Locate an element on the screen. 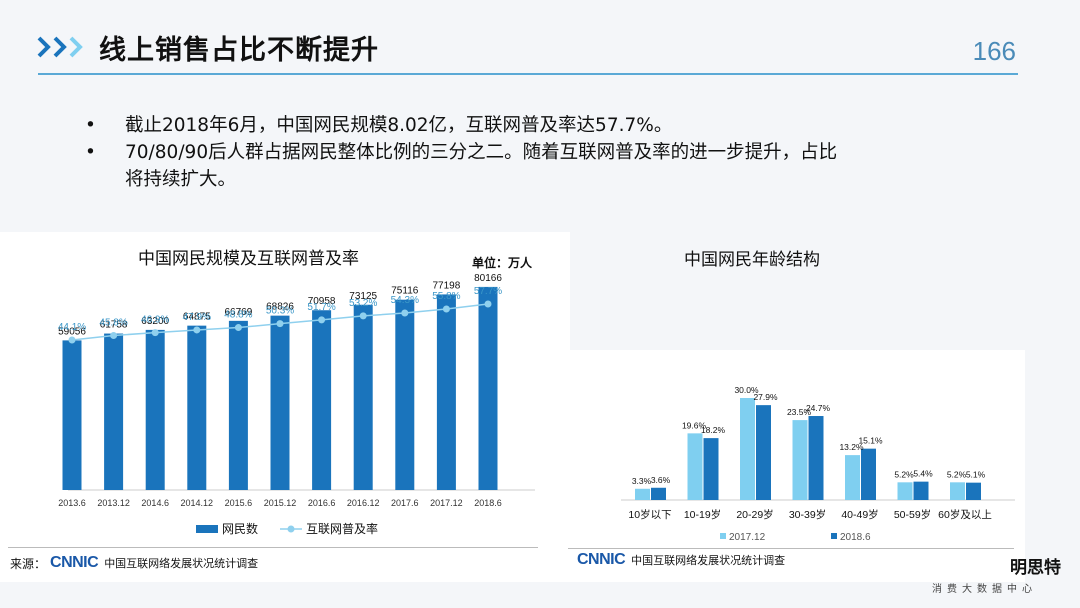  line-value-label: 57.7% is located at coordinates (488, 291).